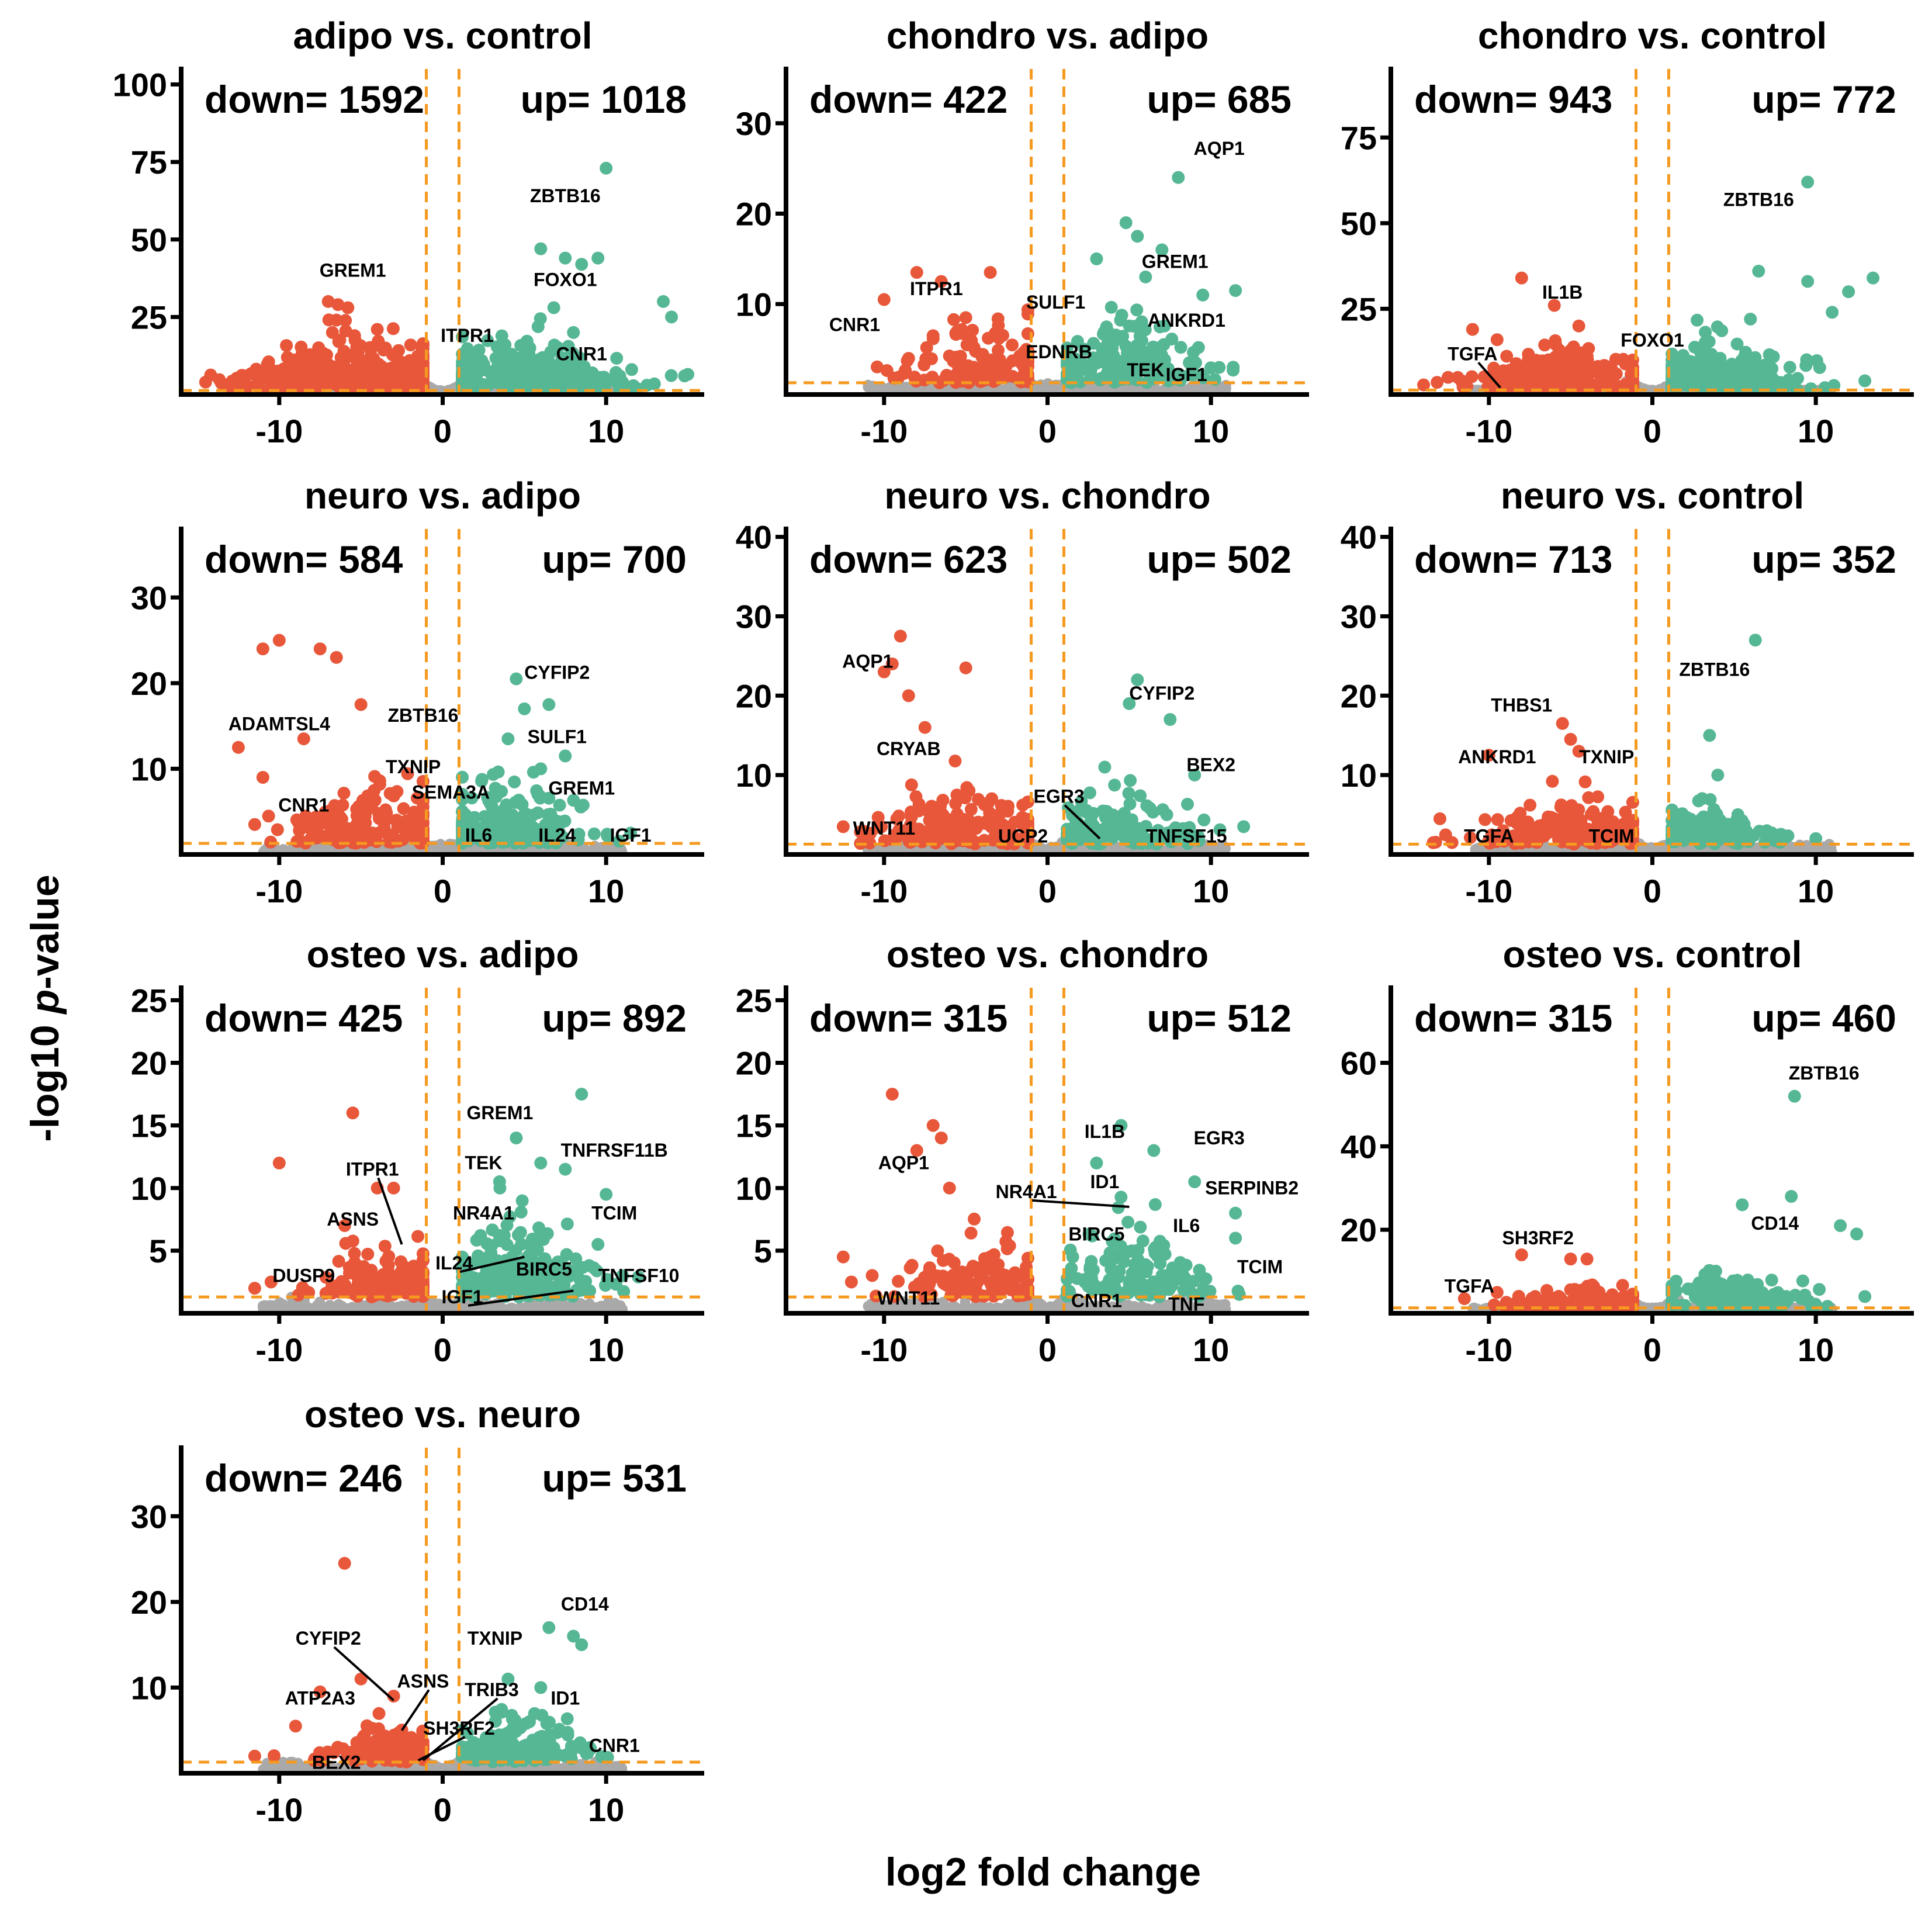  I want to click on up-count-label: up= 685, so click(1220, 99).